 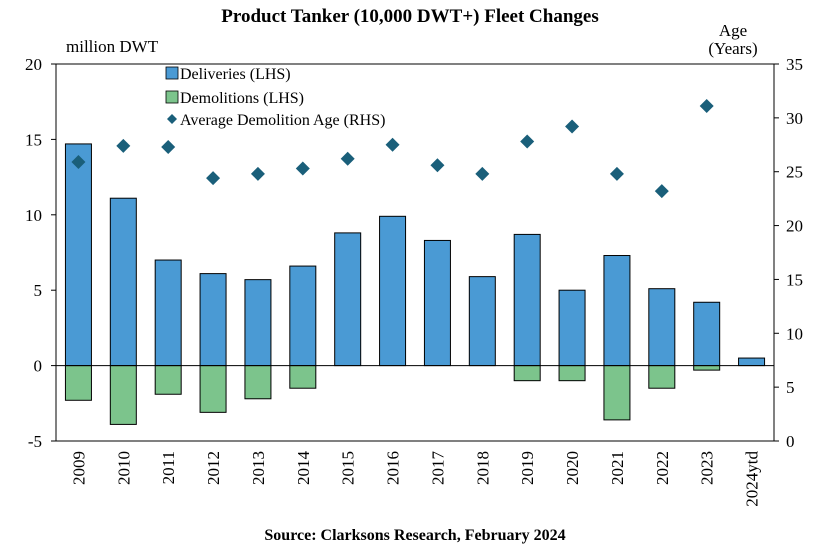 I want to click on x-axis-tick-label: 2014, so click(x=303, y=468).